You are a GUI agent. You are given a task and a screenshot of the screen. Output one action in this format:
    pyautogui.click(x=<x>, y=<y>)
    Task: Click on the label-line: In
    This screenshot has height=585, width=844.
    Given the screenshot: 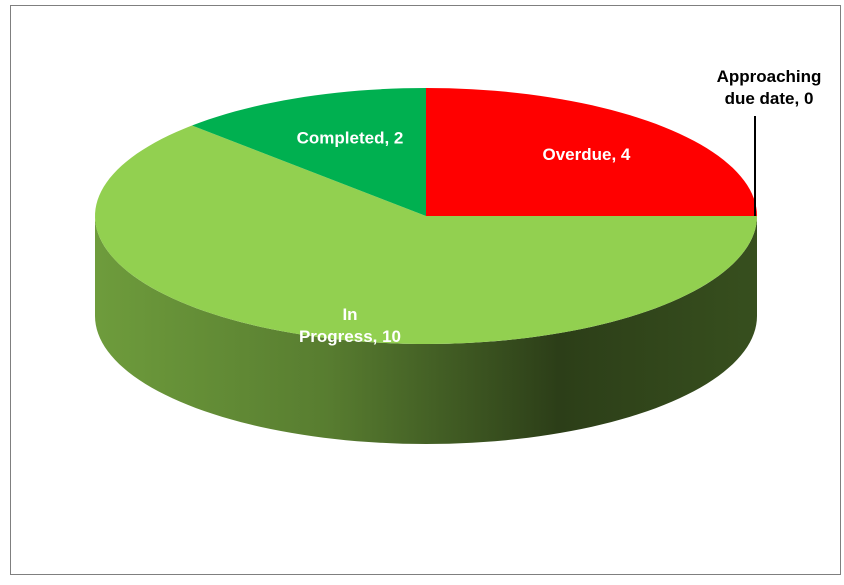 What is the action you would take?
    pyautogui.click(x=349, y=314)
    